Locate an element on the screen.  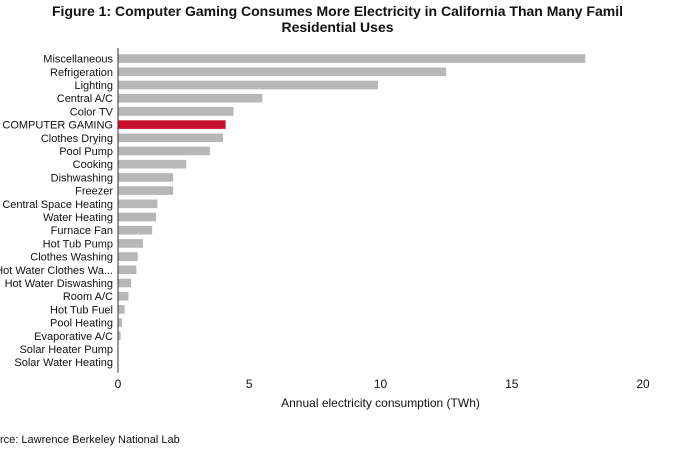
category-label: Solar Water Heating is located at coordinates (63, 363).